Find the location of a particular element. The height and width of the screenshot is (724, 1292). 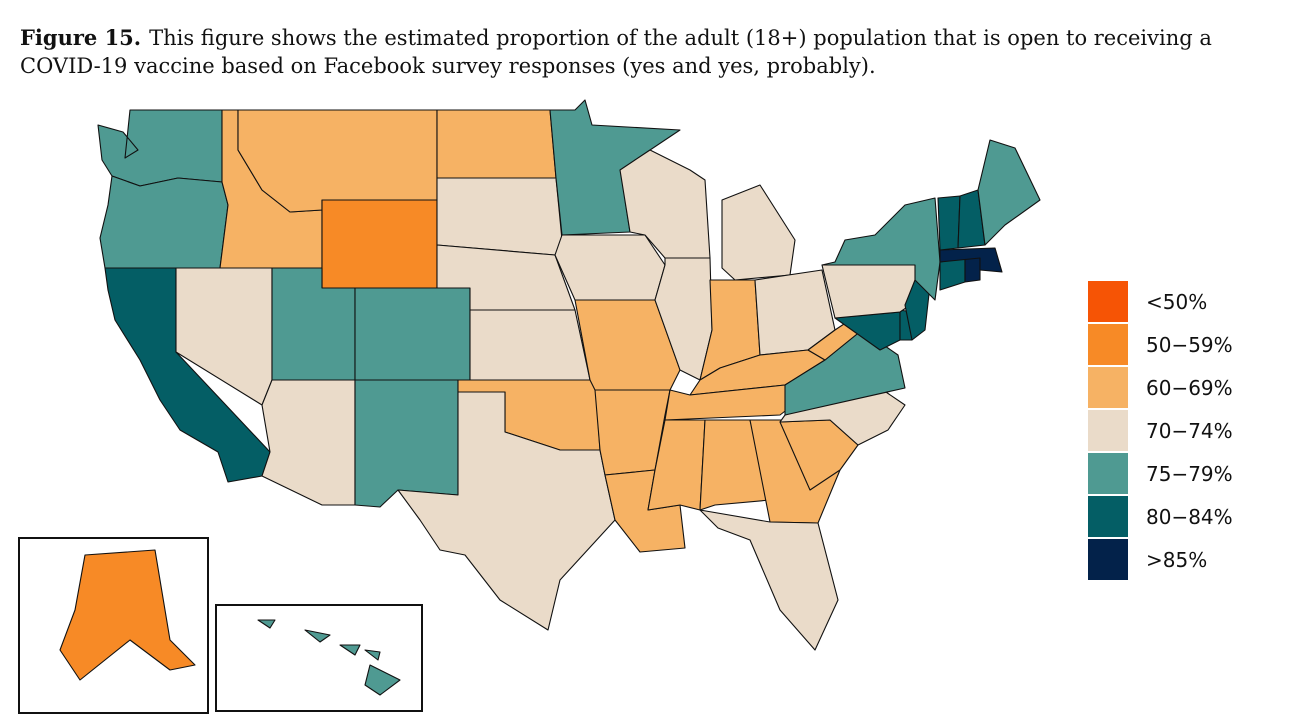

state-washington is located at coordinates (160, 148).